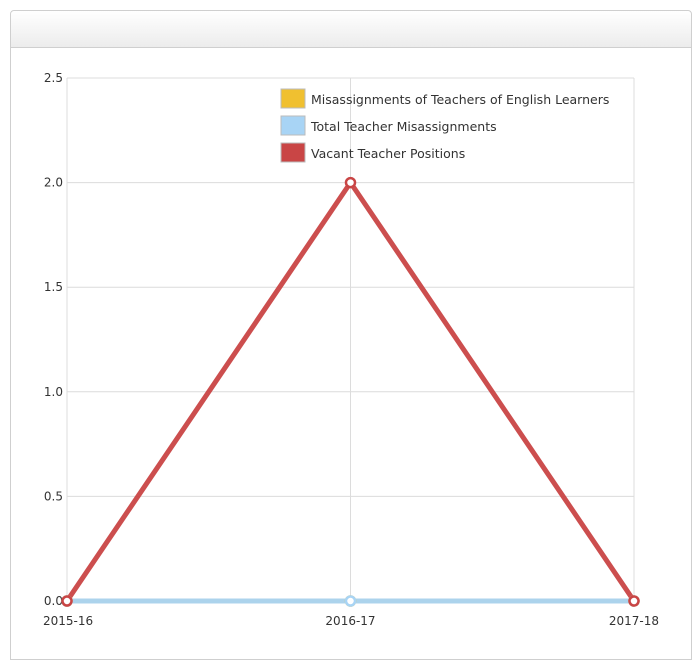  Describe the element at coordinates (634, 621) in the screenshot. I see `x-tick-label: 2017-18` at that location.